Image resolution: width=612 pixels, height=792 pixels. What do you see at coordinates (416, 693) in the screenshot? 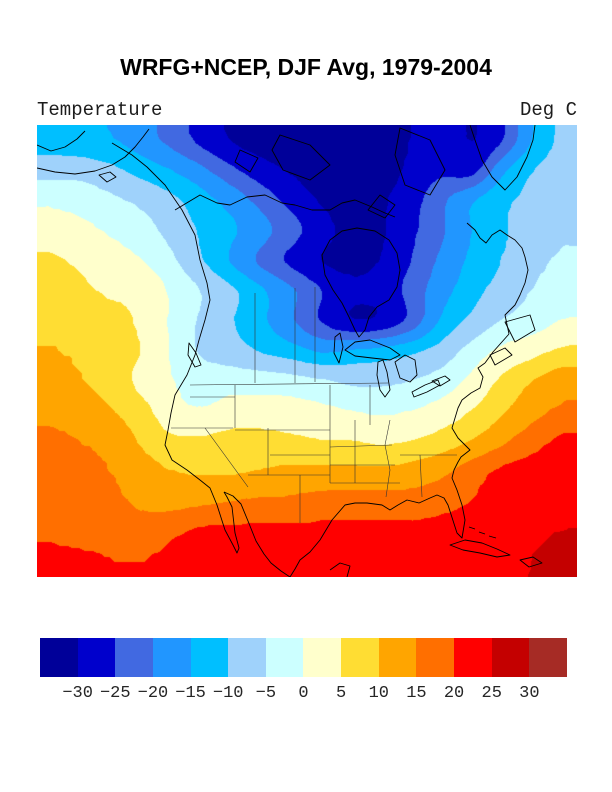
I see `colorbar-tick-label: 15` at bounding box center [416, 693].